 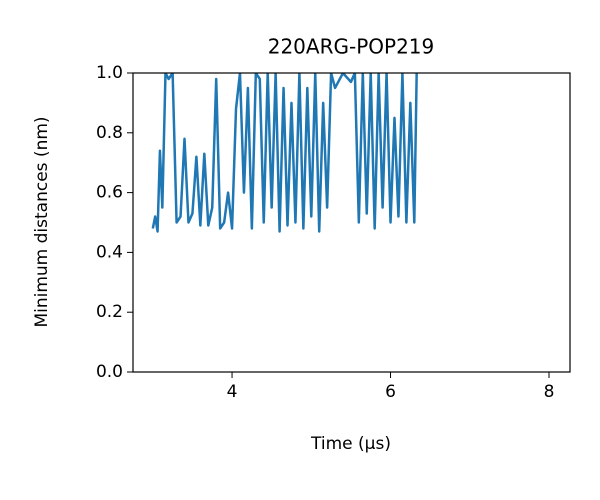 I want to click on x-tick-label: 8, so click(x=549, y=392).